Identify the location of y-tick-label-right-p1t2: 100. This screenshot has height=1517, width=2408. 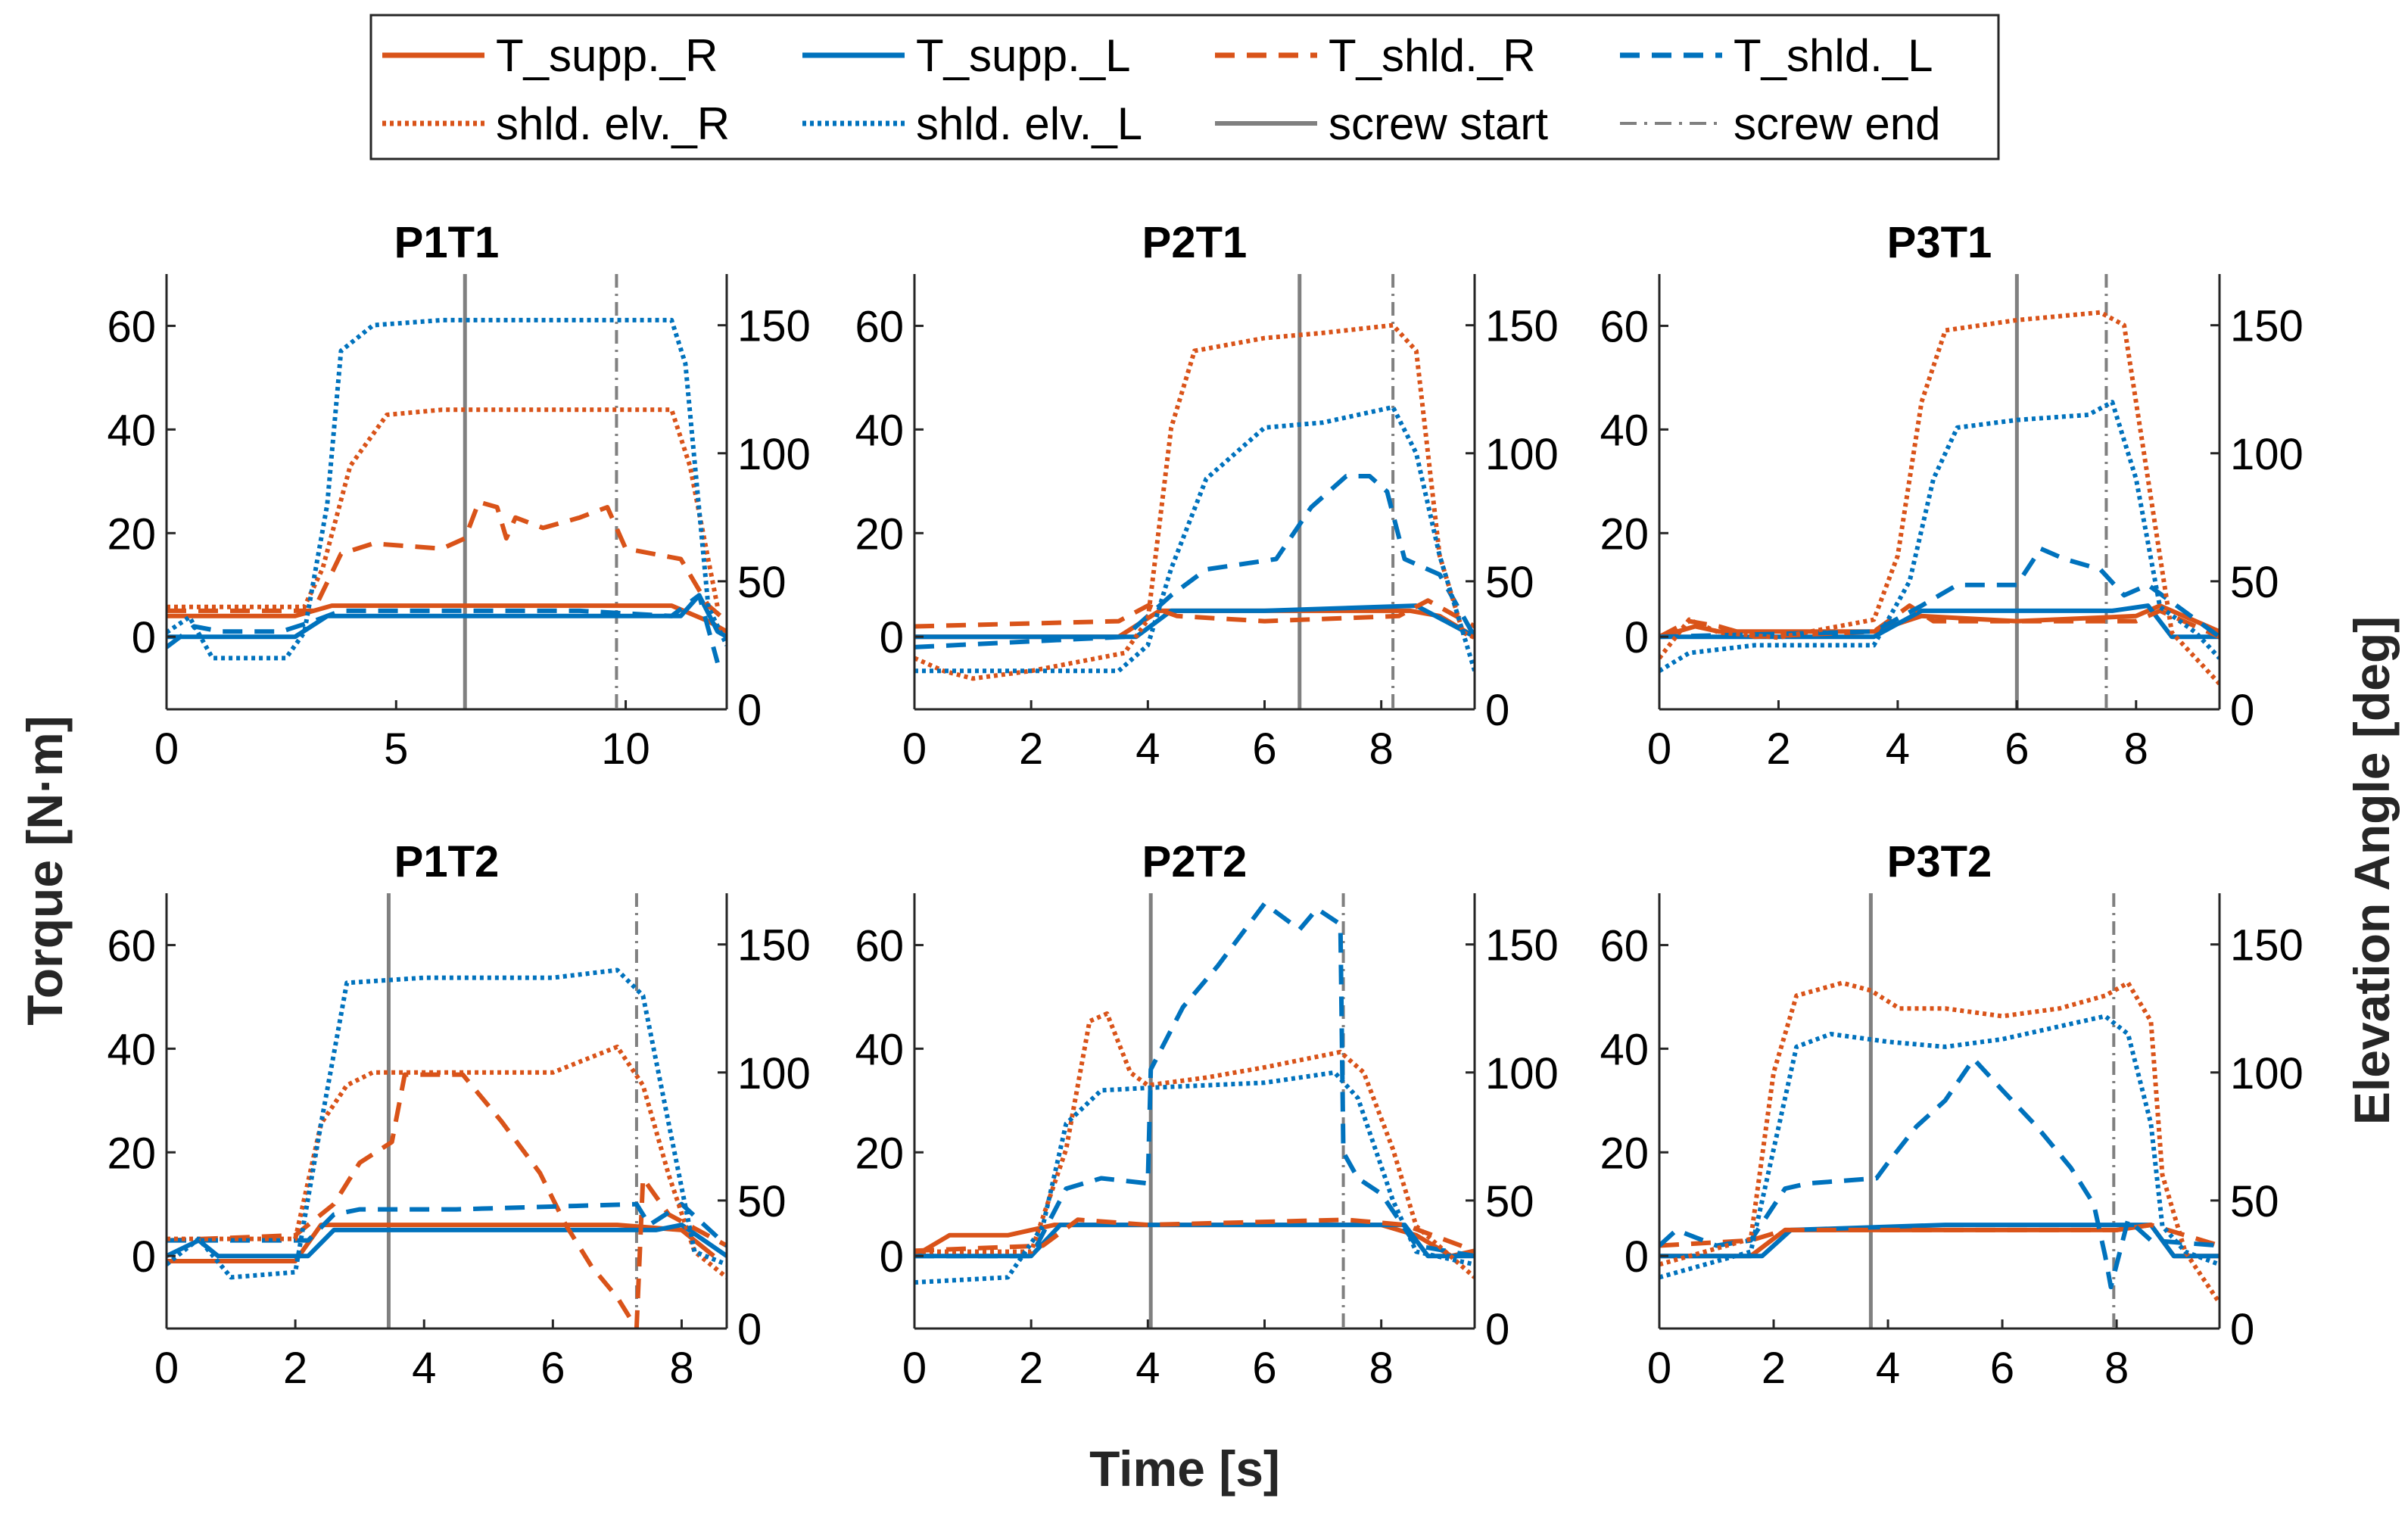
(774, 1073).